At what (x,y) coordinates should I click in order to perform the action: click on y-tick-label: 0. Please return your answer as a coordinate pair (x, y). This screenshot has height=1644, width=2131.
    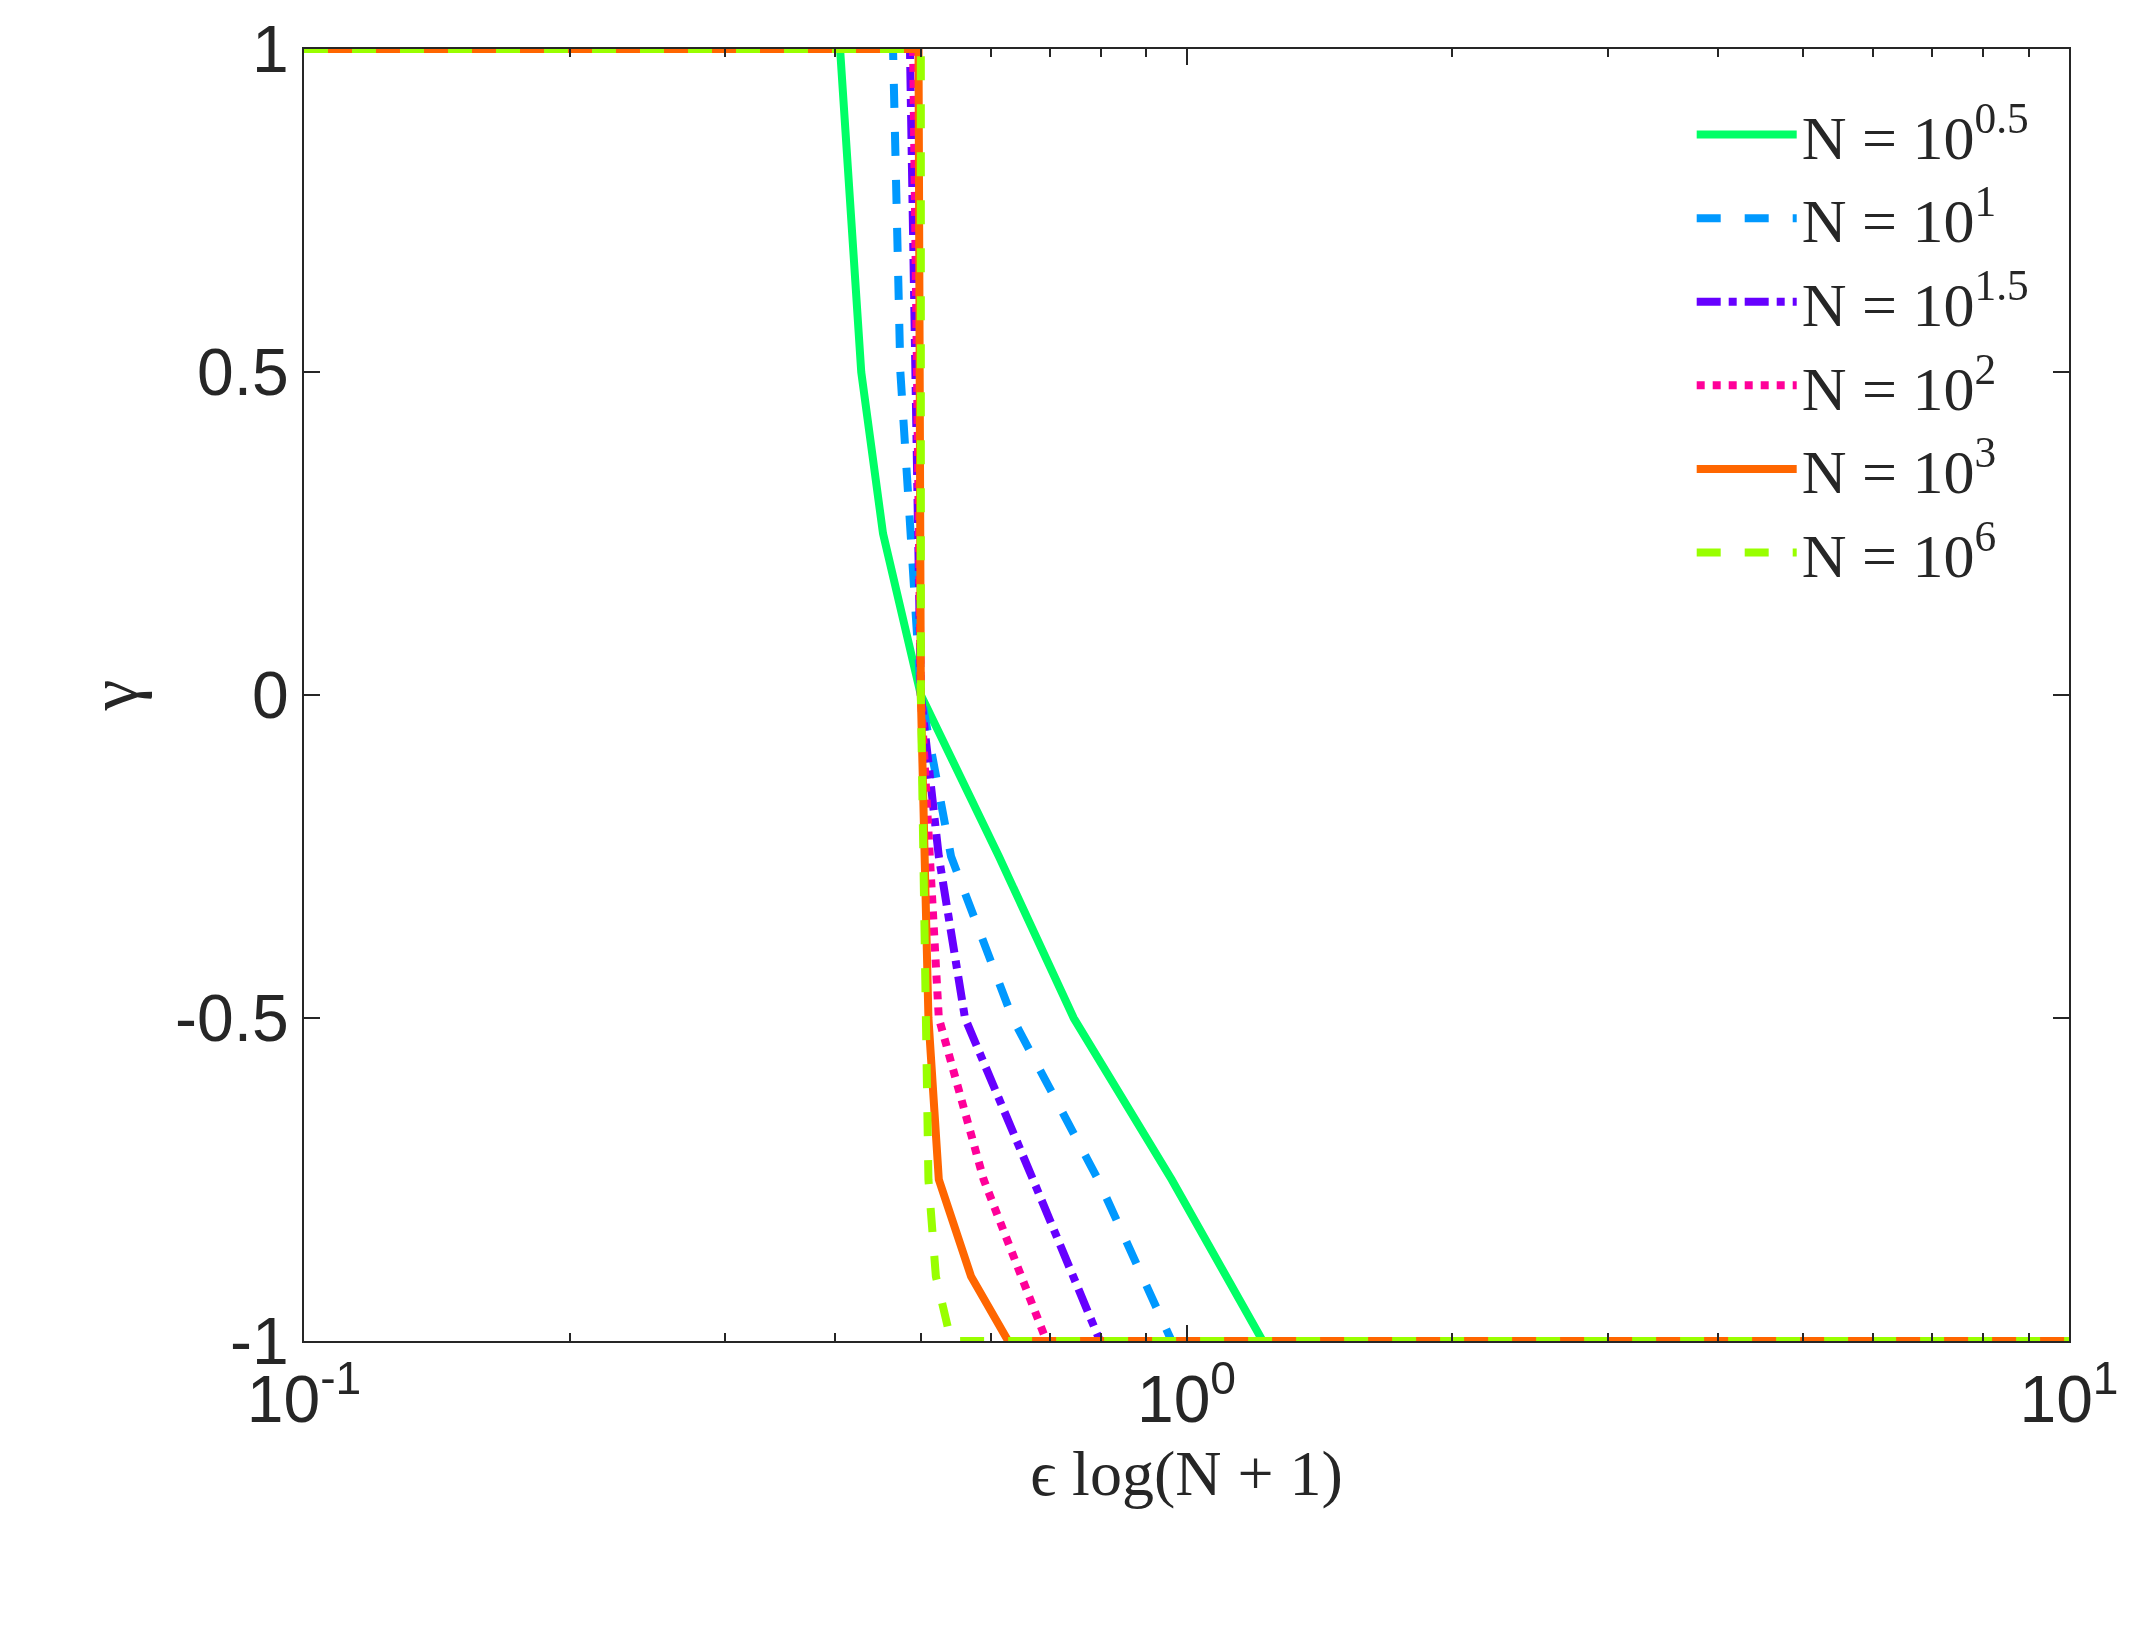
    Looking at the image, I should click on (270, 695).